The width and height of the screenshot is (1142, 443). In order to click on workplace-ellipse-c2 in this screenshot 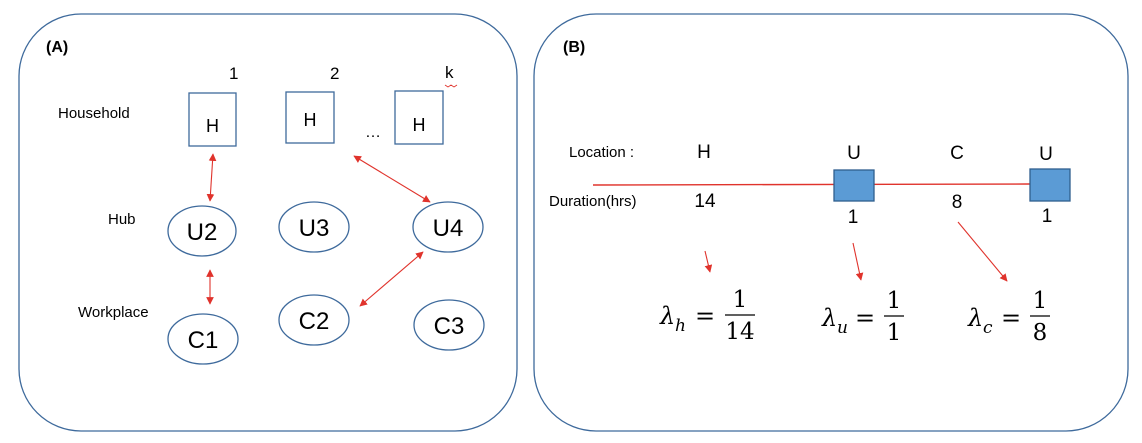, I will do `click(314, 320)`.